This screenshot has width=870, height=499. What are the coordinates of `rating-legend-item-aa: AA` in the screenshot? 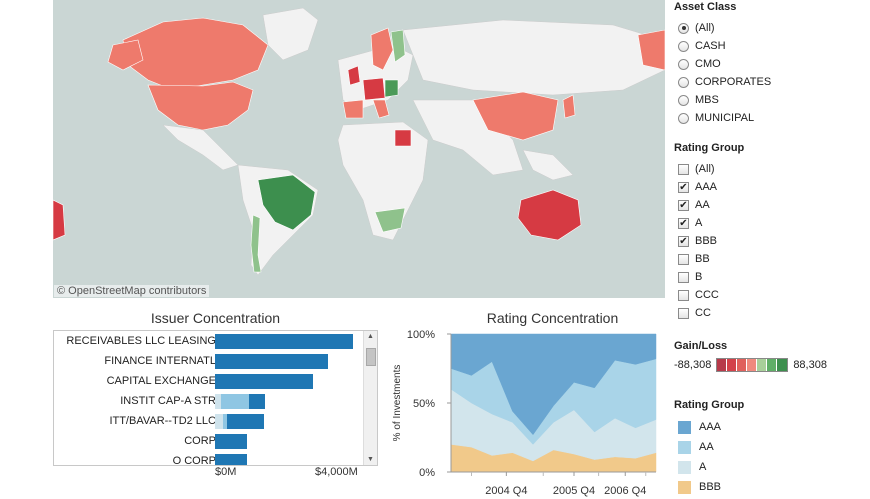 It's located at (769, 447).